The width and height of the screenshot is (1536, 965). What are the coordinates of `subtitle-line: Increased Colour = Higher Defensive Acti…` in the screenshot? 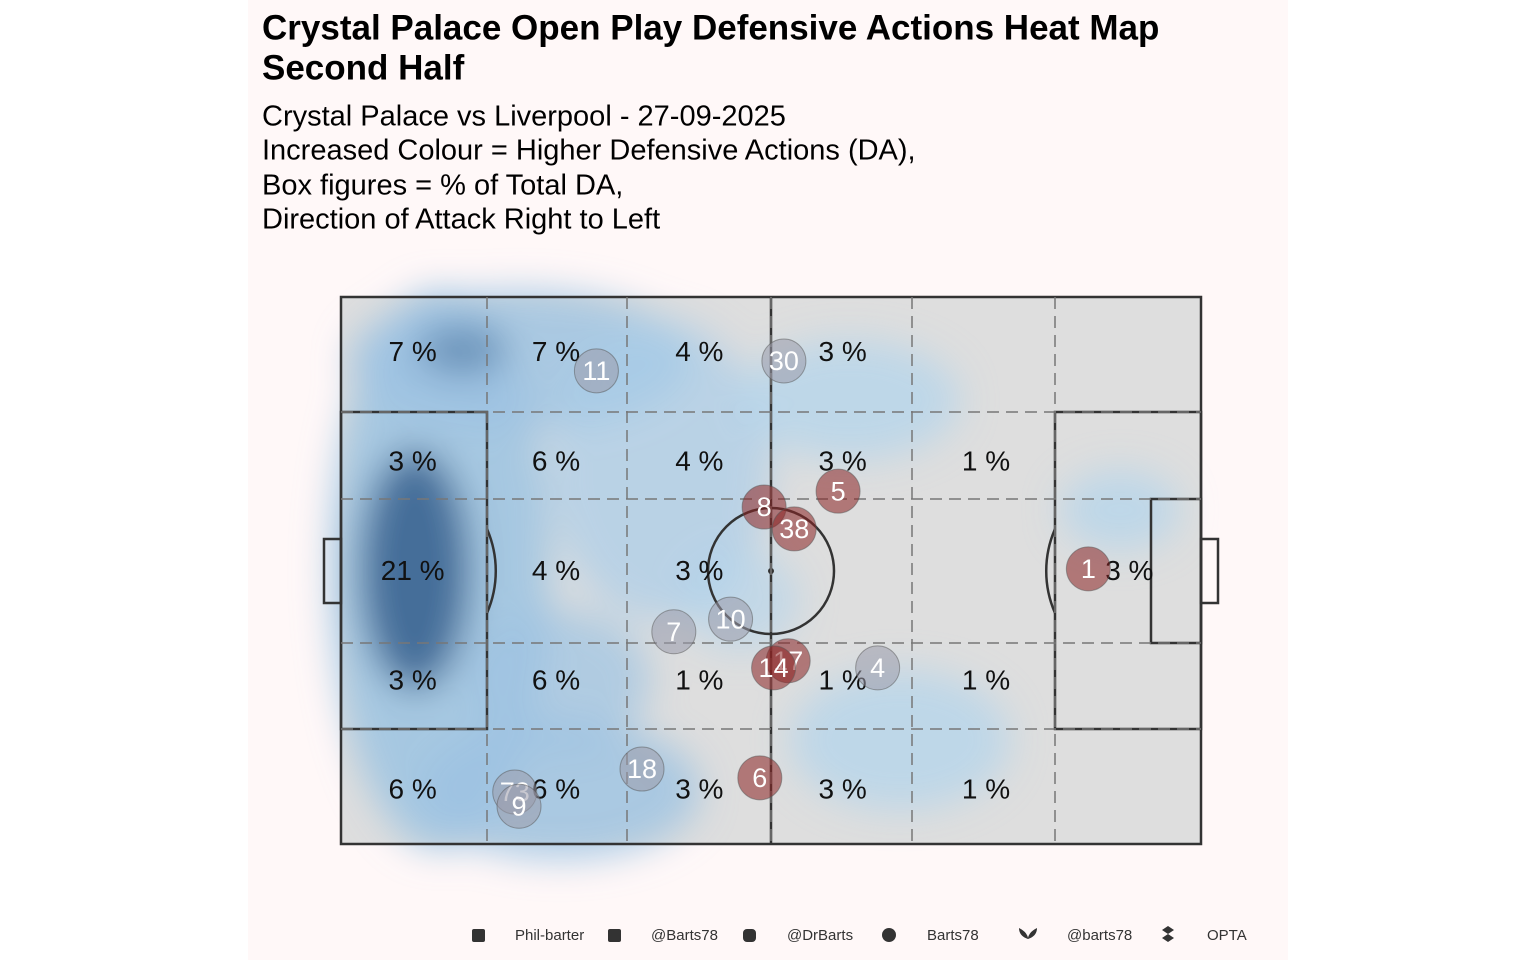 It's located at (589, 151).